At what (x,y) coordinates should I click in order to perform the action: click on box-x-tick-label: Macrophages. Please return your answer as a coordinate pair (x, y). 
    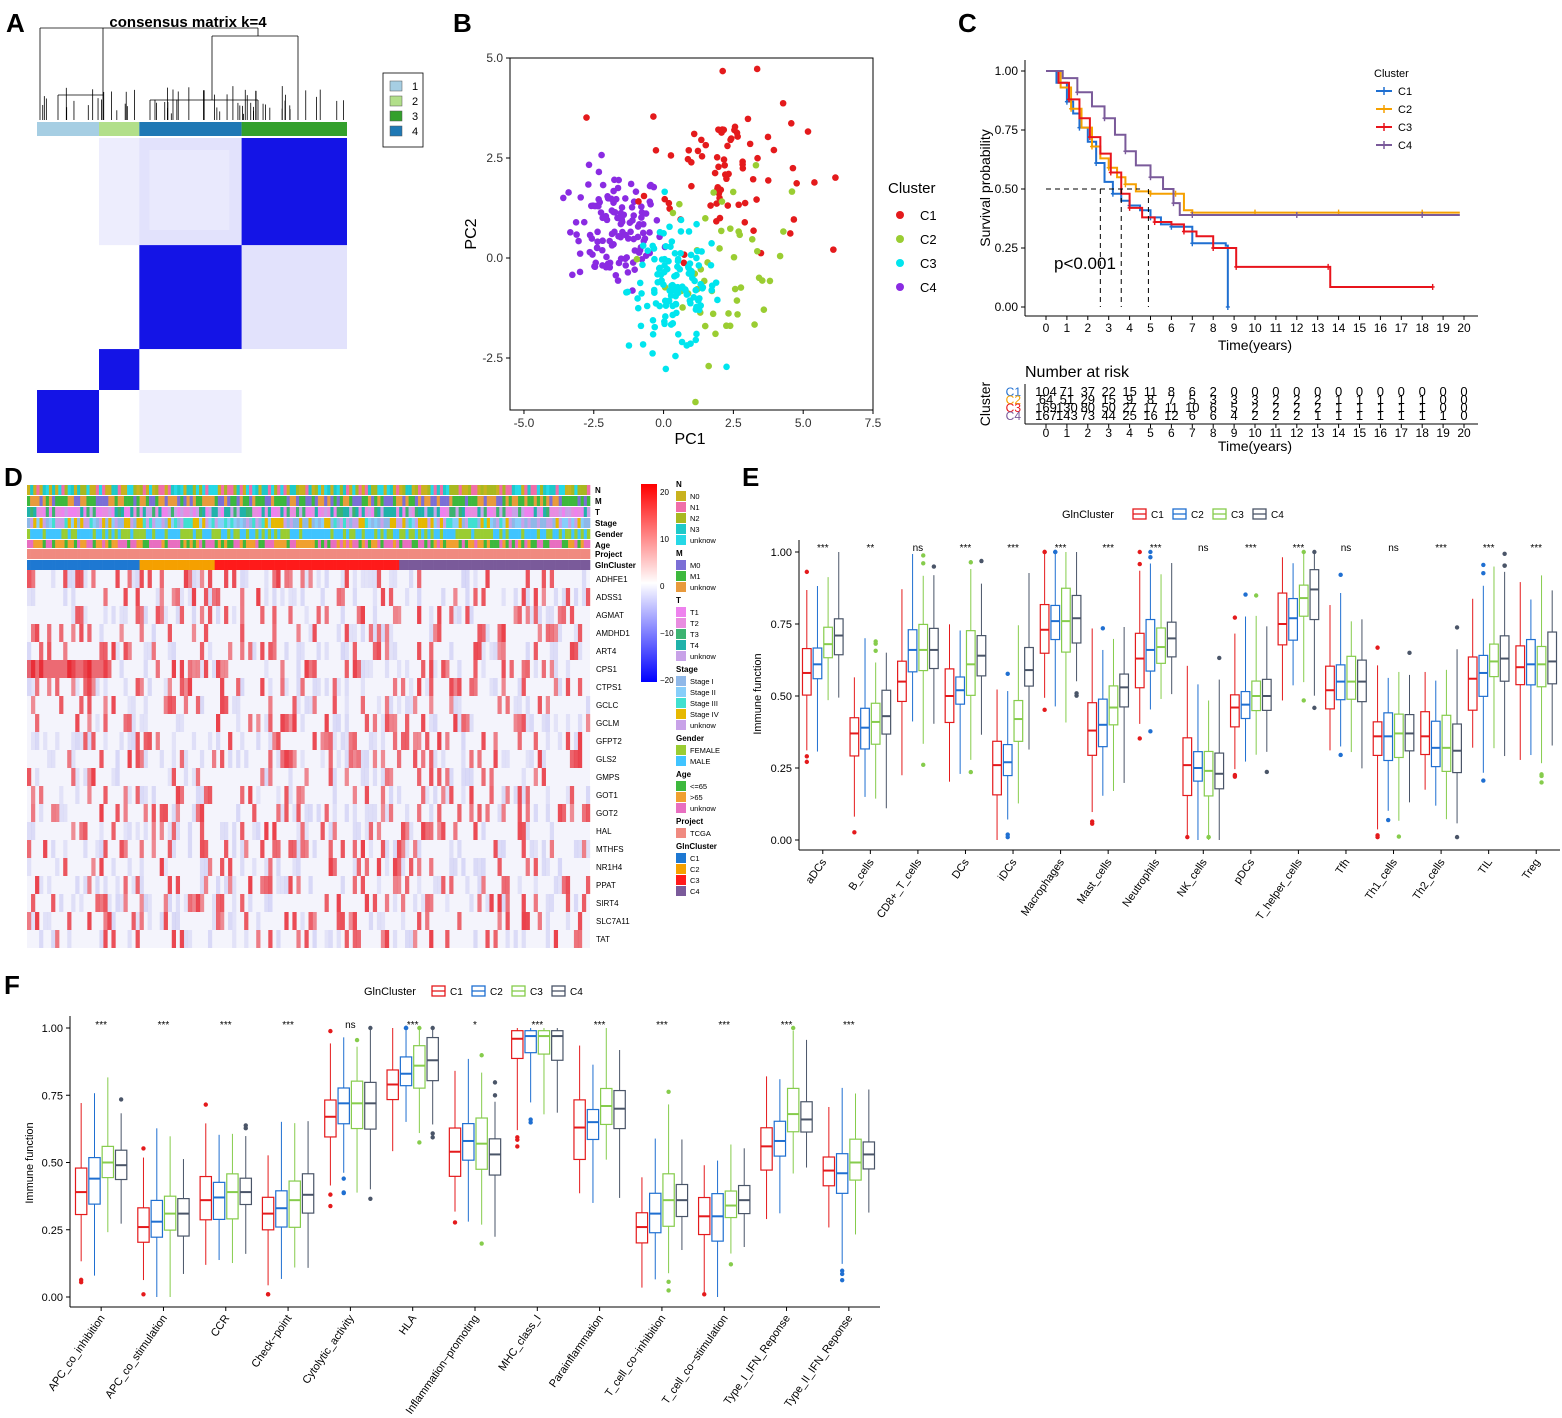
    Looking at the image, I should click on (1043, 887).